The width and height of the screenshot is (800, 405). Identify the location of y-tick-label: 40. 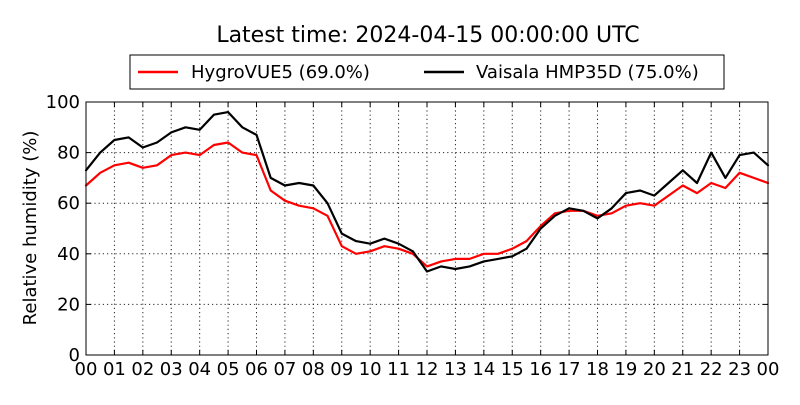
(68, 254).